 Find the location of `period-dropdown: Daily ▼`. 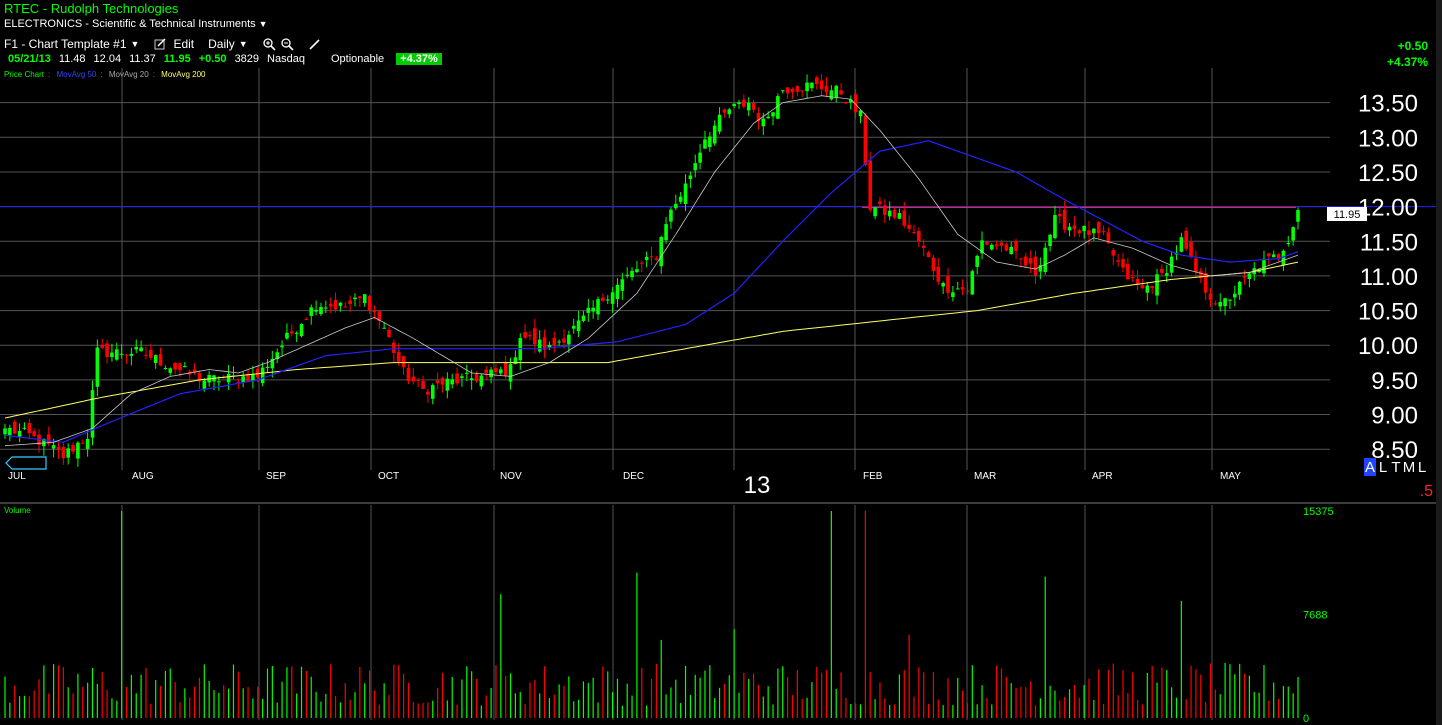

period-dropdown: Daily ▼ is located at coordinates (228, 44).